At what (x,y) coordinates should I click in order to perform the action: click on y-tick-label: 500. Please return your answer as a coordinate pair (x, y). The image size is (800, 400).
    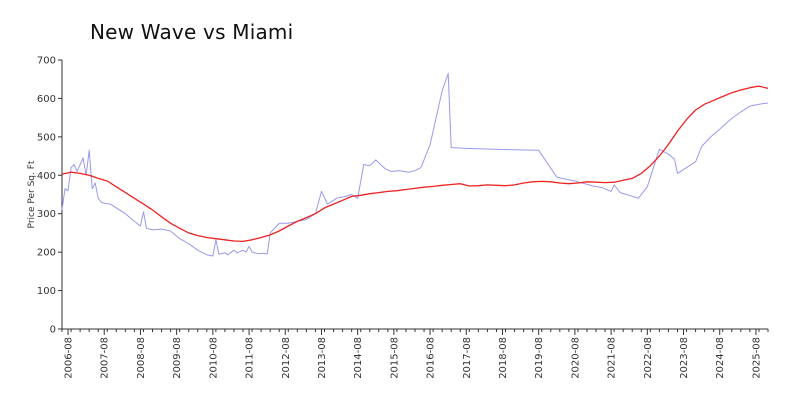
    Looking at the image, I should click on (46, 137).